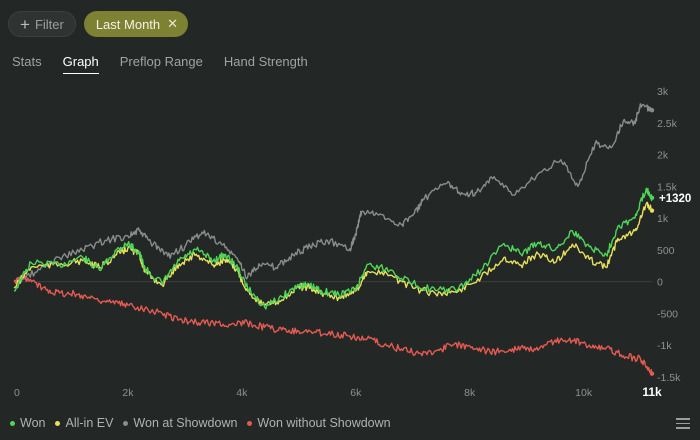  Describe the element at coordinates (242, 393) in the screenshot. I see `x-tick-label: 4k` at that location.